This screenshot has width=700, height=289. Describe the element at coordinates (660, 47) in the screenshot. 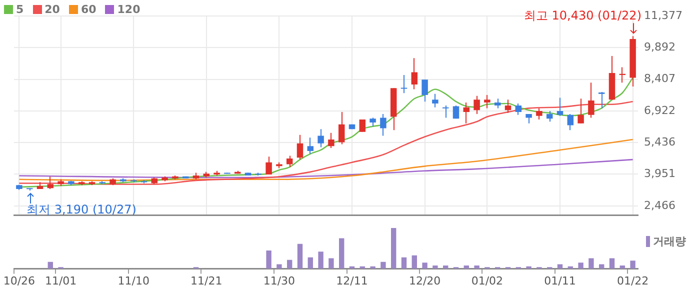

I see `y-tick-label: 9,892` at that location.